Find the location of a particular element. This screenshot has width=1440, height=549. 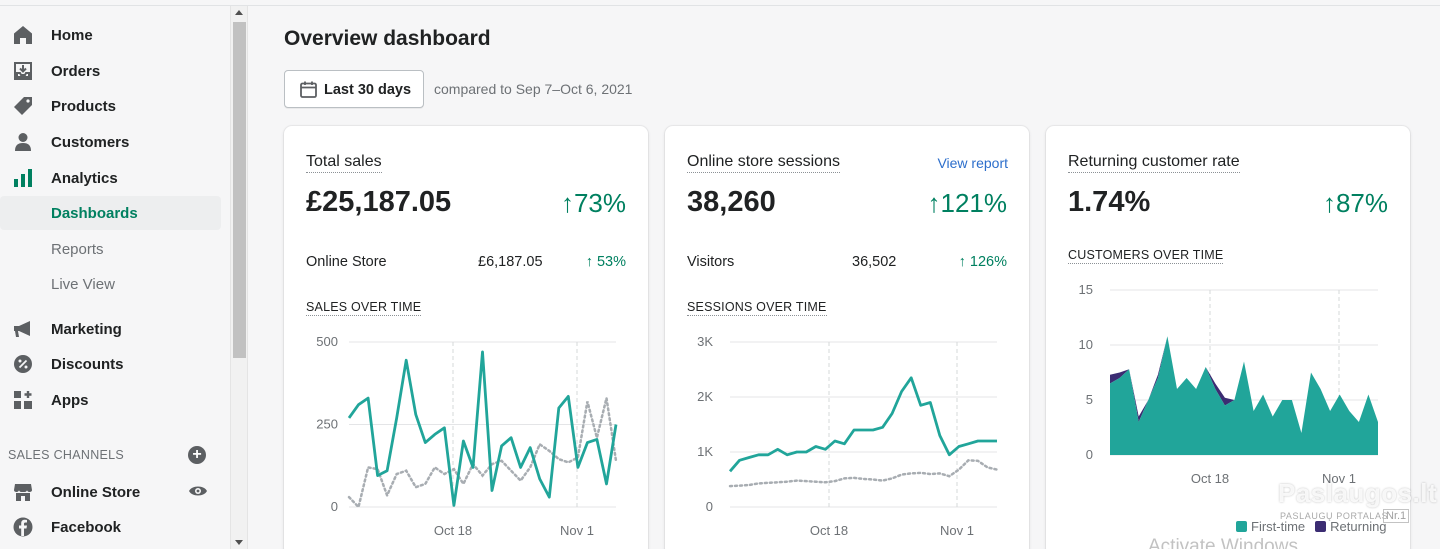

facebook-icon is located at coordinates (23, 527).